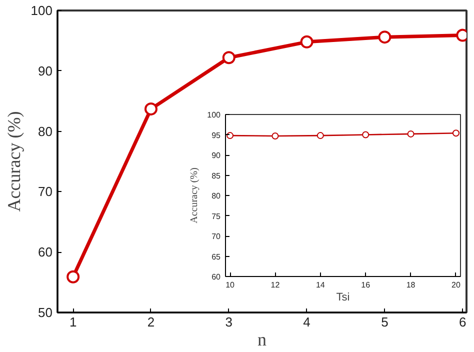 The image size is (474, 352). What do you see at coordinates (384, 322) in the screenshot?
I see `x-tick-label: 5` at bounding box center [384, 322].